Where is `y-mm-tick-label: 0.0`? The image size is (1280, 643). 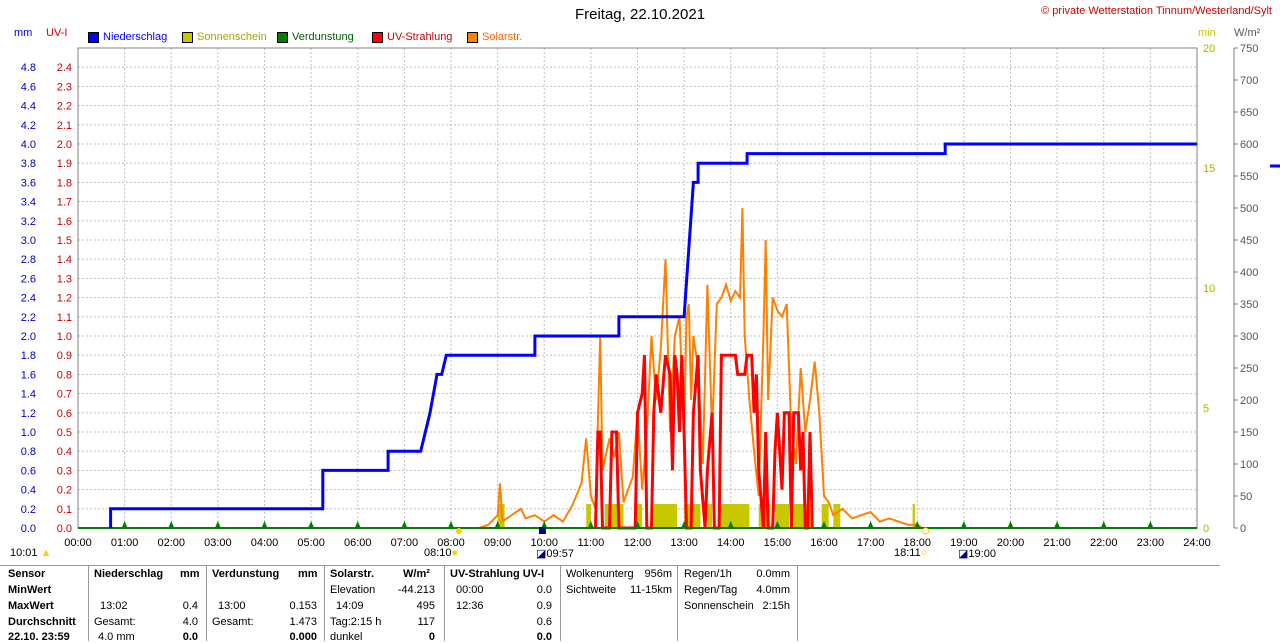 y-mm-tick-label: 0.0 is located at coordinates (28, 529).